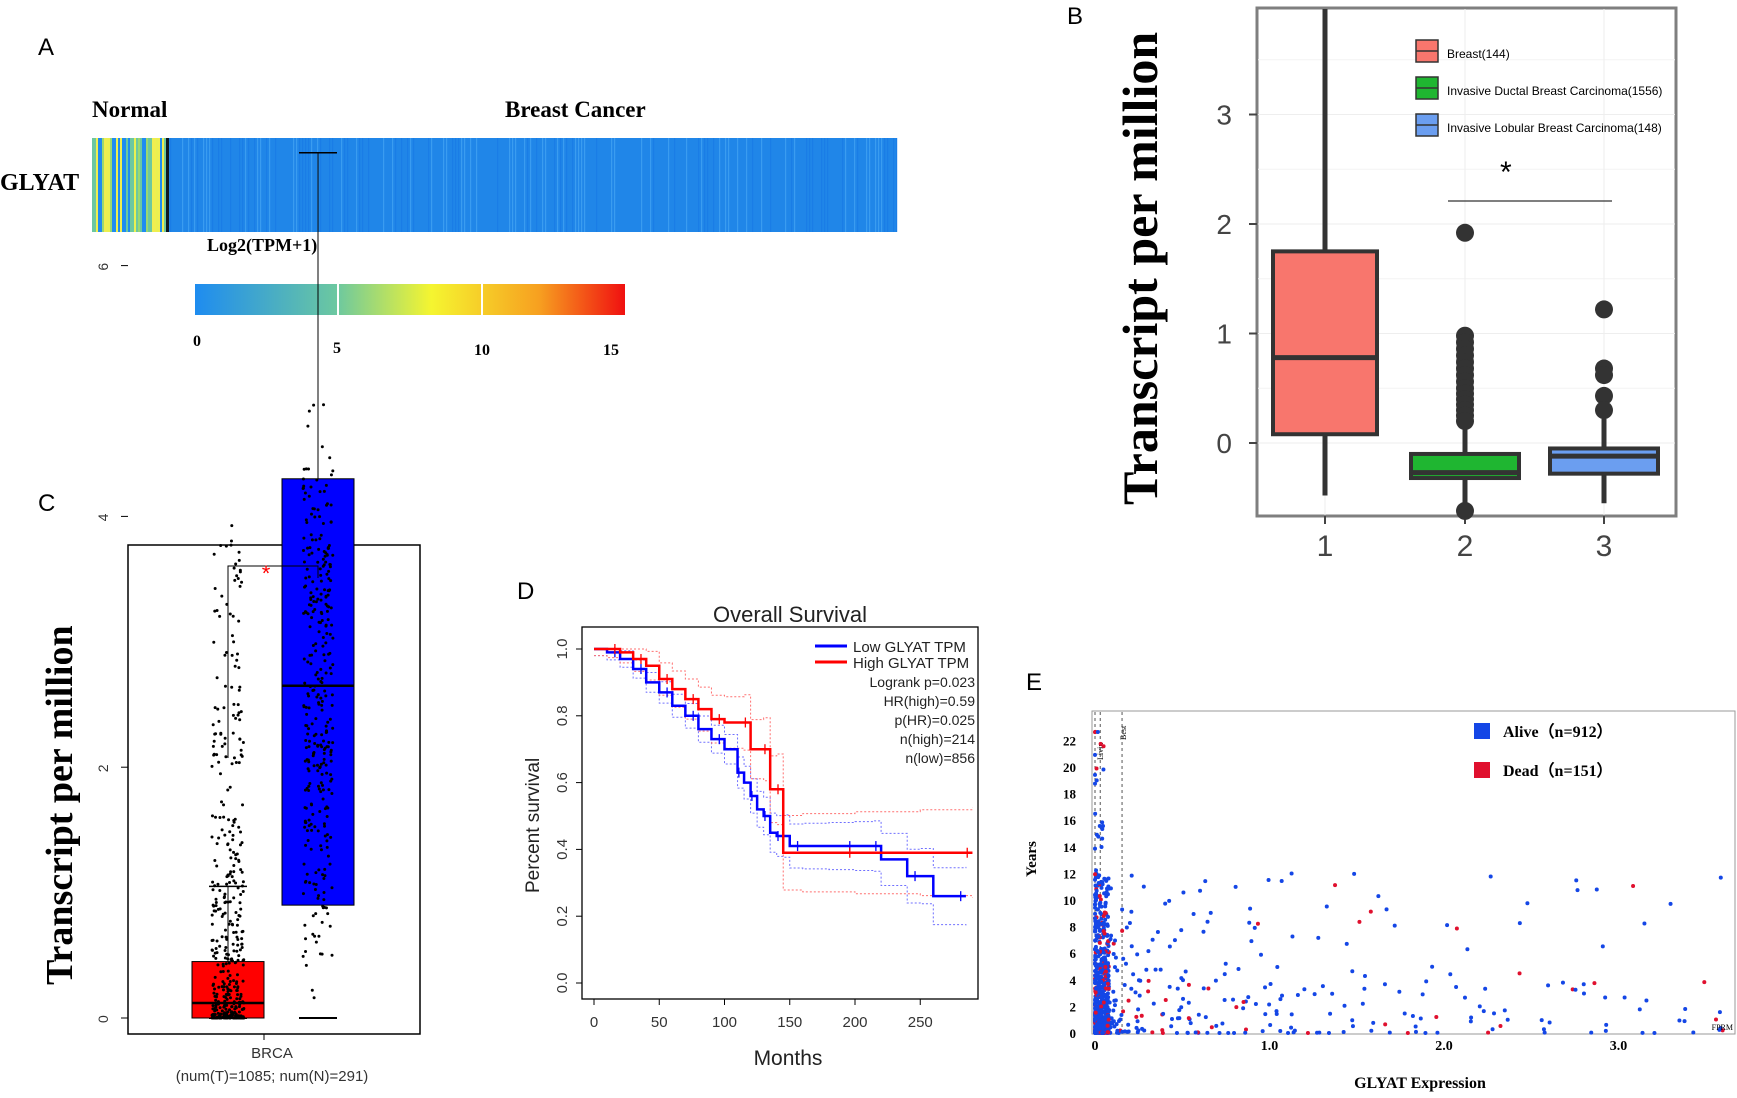  I want to click on boxes-c, so click(273, 585).